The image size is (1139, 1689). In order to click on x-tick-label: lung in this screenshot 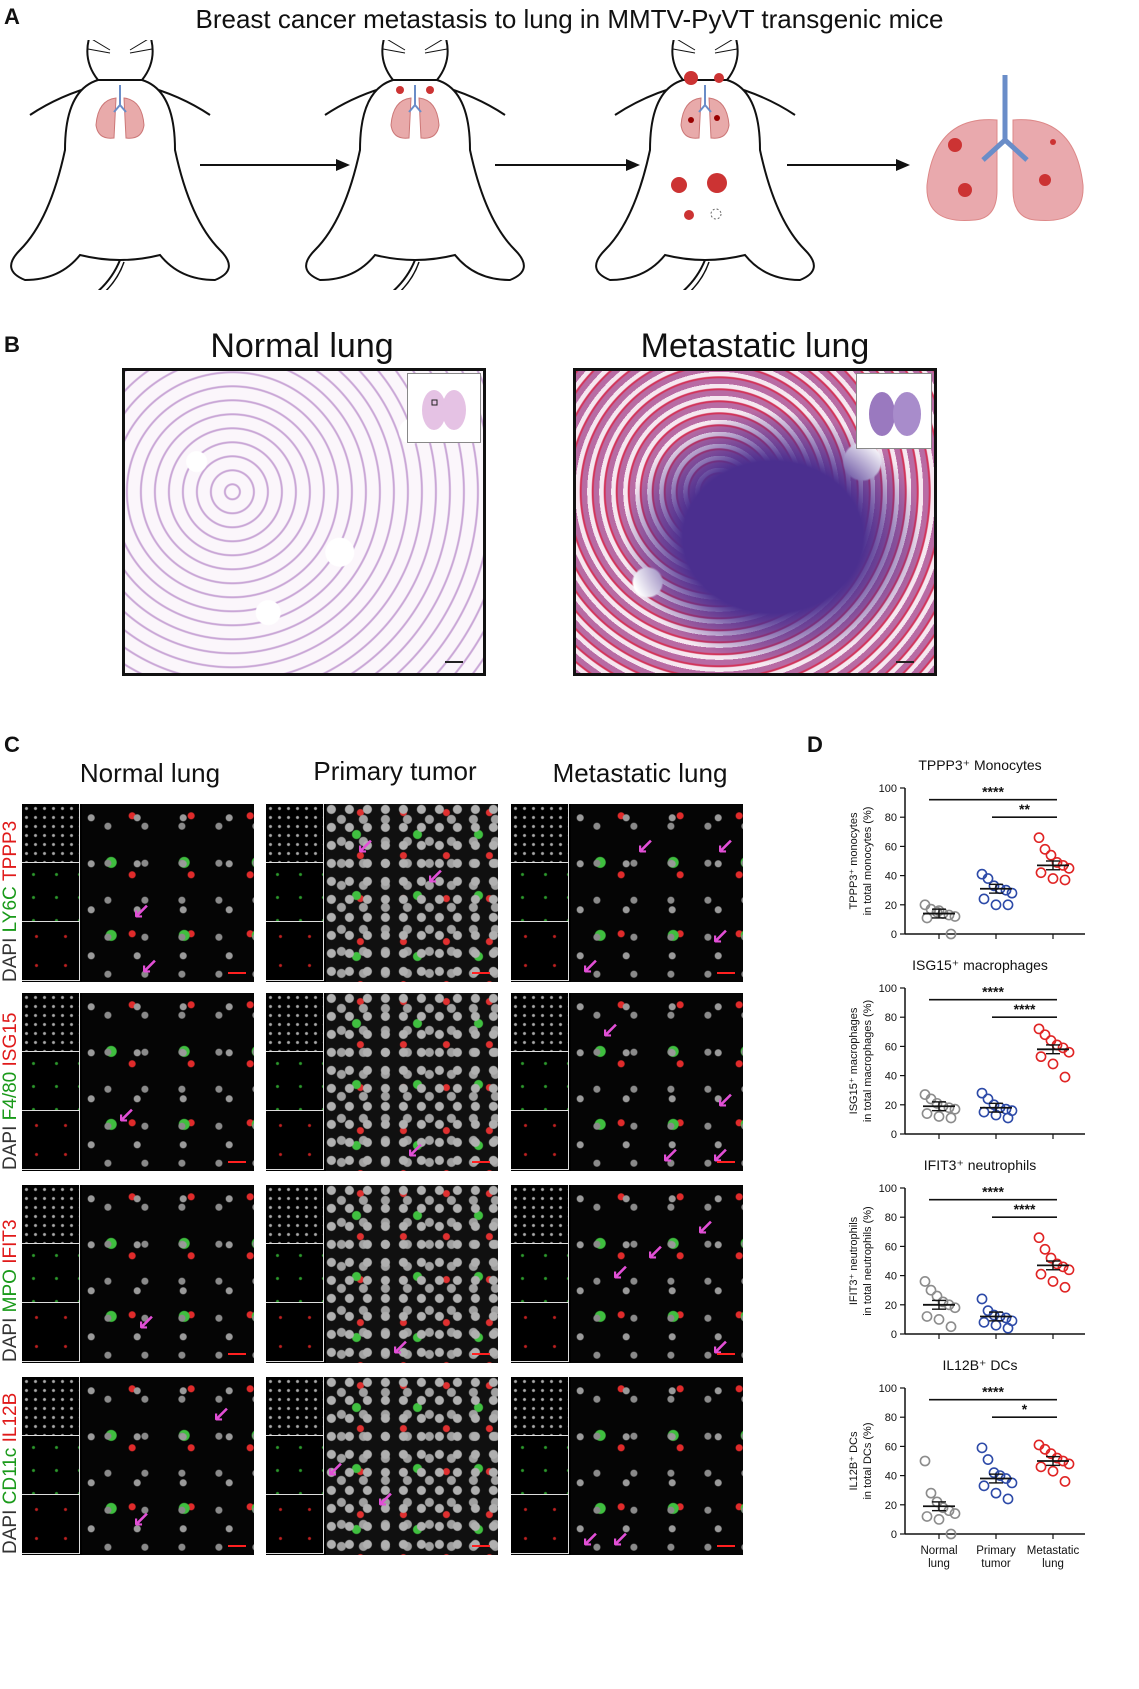, I will do `click(1053, 1564)`.